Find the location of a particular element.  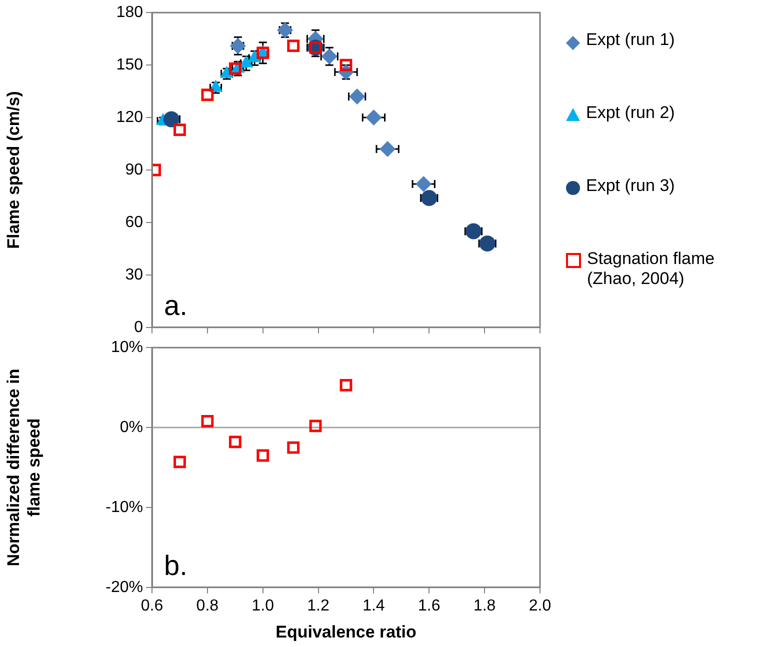

x-tick-label: 1.2 is located at coordinates (318, 605).